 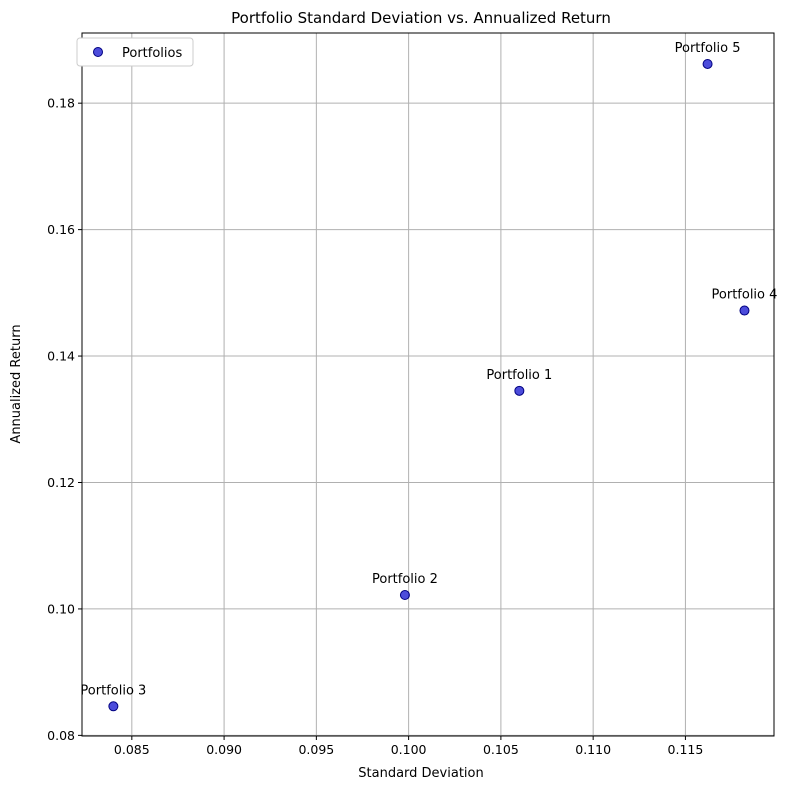 What do you see at coordinates (61, 735) in the screenshot?
I see `y-tick-label: 0.08` at bounding box center [61, 735].